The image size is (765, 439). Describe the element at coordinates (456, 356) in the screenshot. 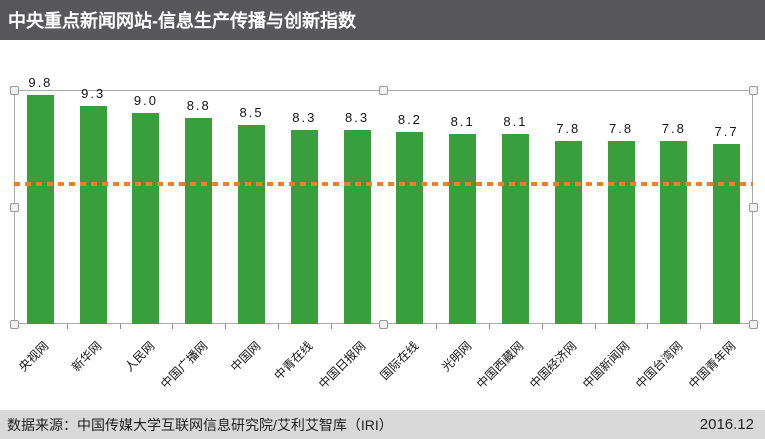

I see `category-label: 光明网` at that location.